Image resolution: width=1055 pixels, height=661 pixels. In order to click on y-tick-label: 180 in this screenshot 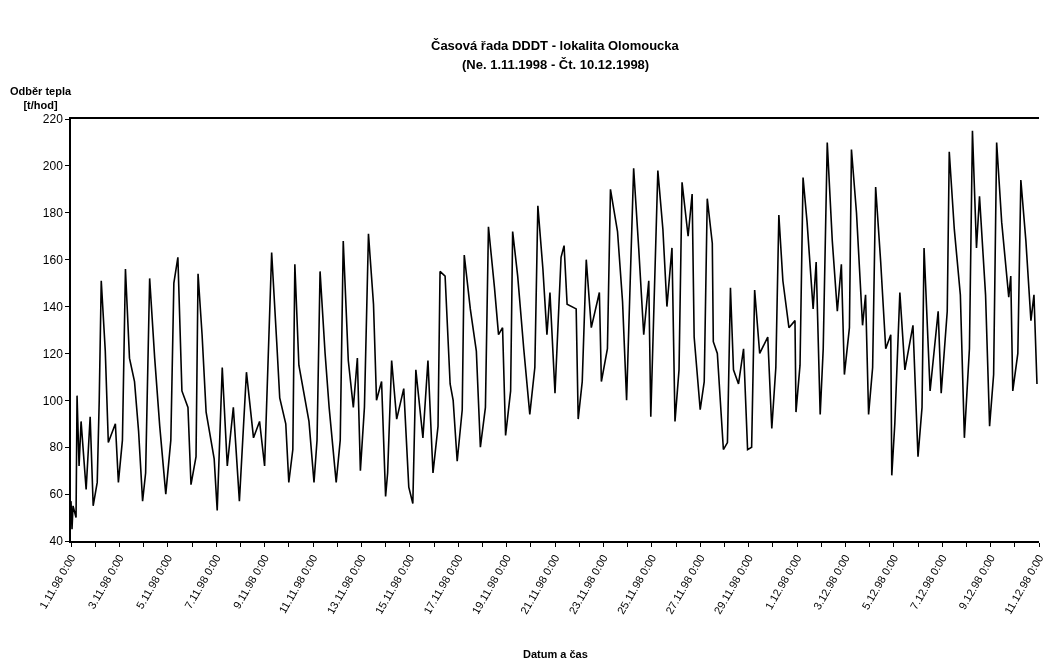, I will do `click(53, 212)`.